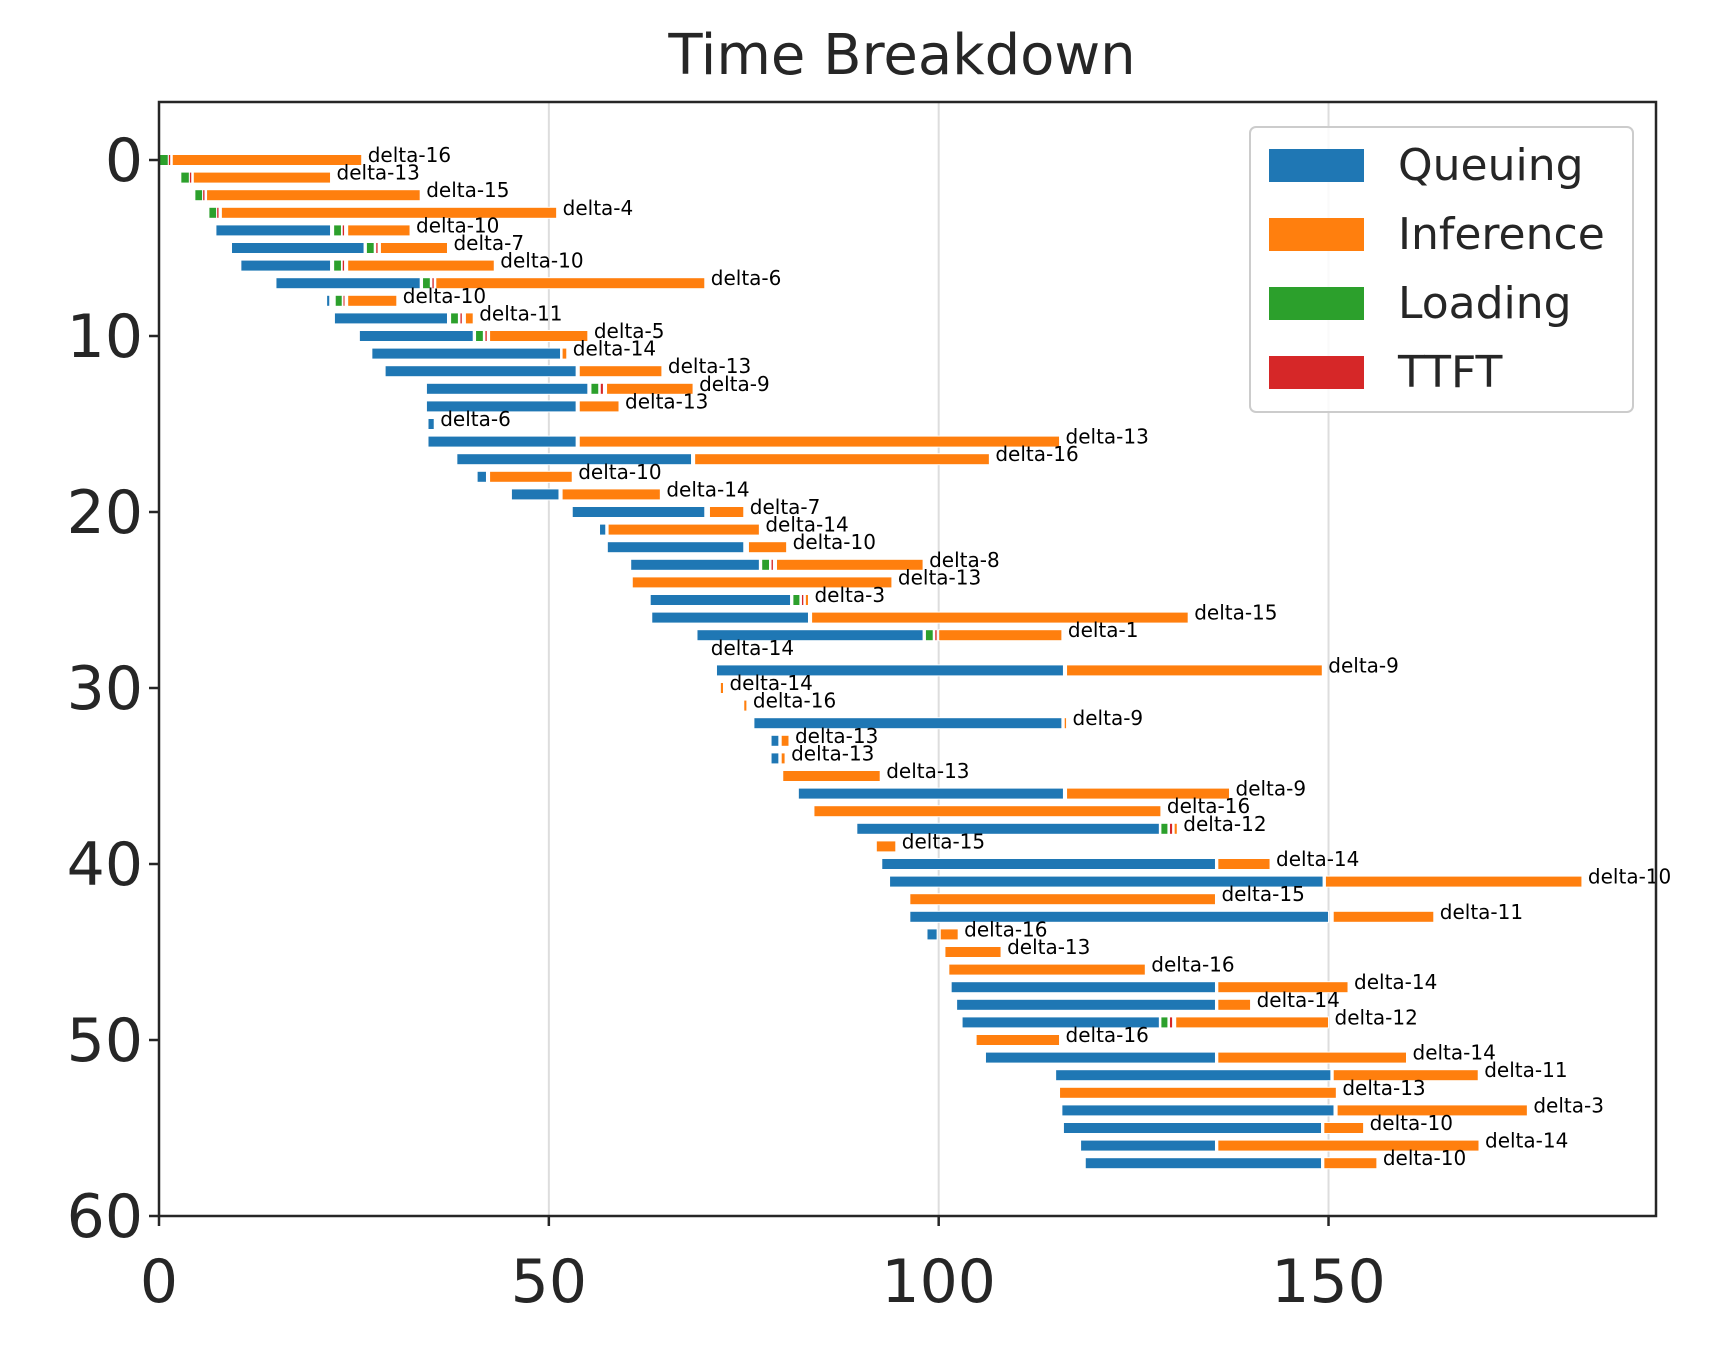 This screenshot has height=1346, width=1712. Describe the element at coordinates (124, 161) in the screenshot. I see `y-tick-label: 0` at that location.